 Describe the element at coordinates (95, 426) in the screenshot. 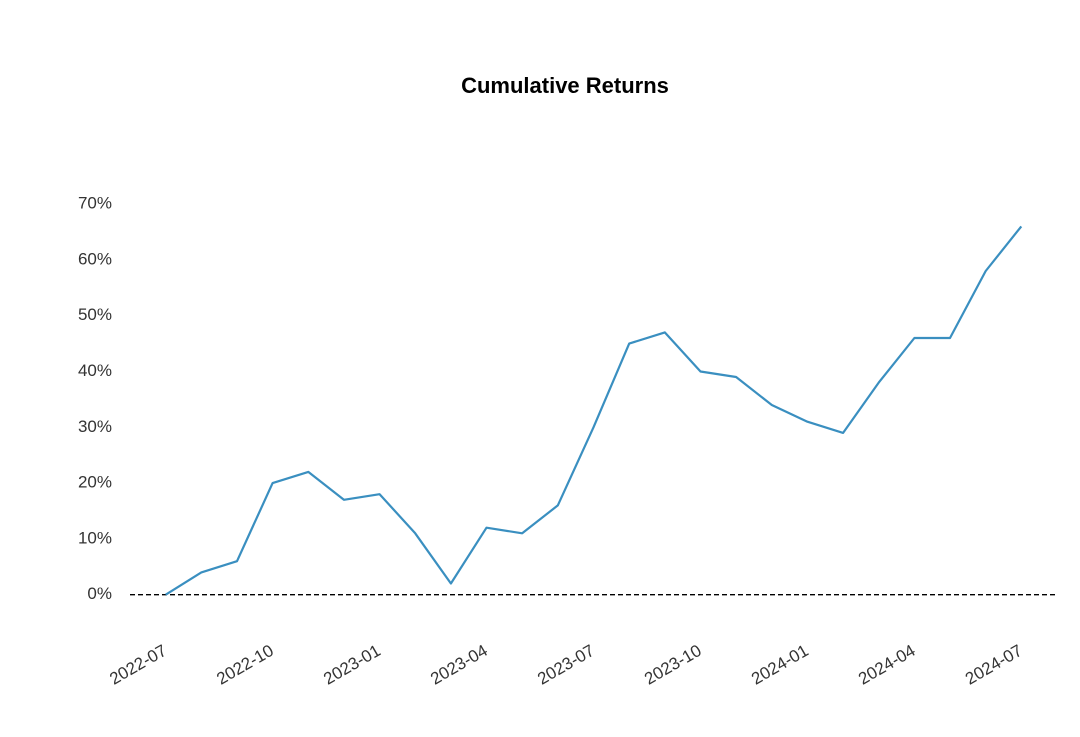

I see `y-tick-label: 30%` at that location.